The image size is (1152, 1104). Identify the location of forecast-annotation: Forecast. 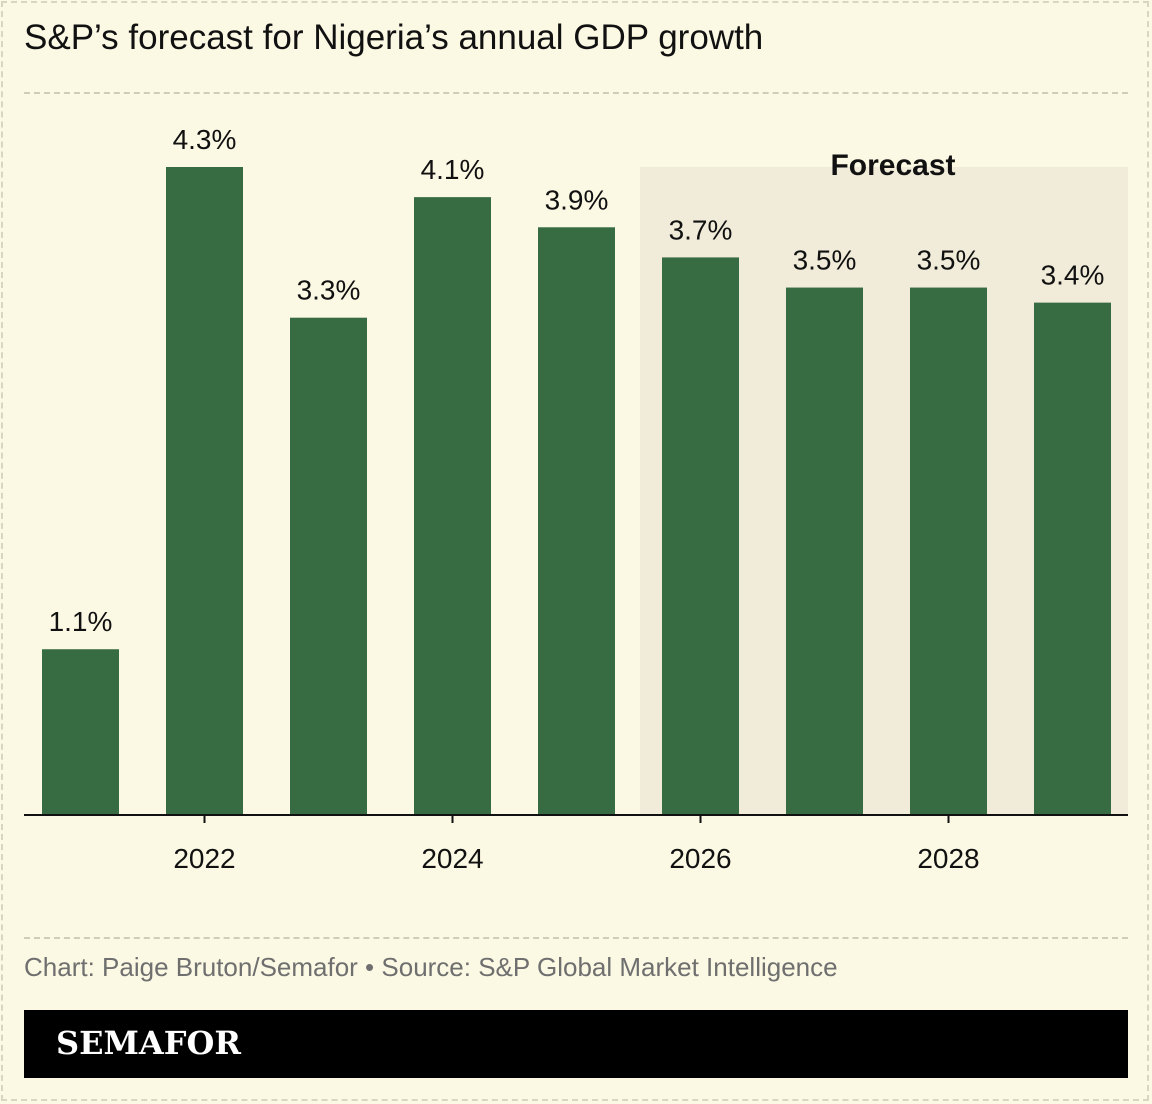
(892, 165).